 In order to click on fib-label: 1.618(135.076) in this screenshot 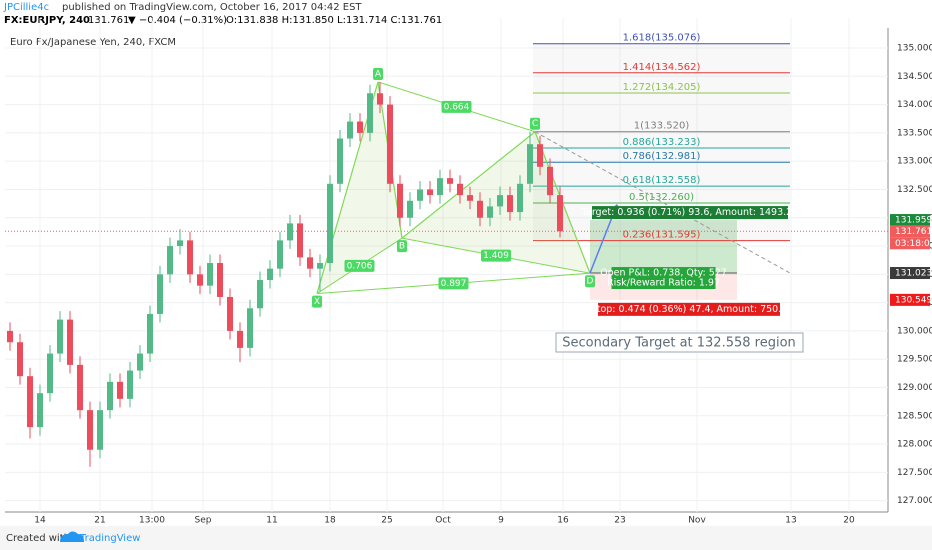, I will do `click(662, 38)`.